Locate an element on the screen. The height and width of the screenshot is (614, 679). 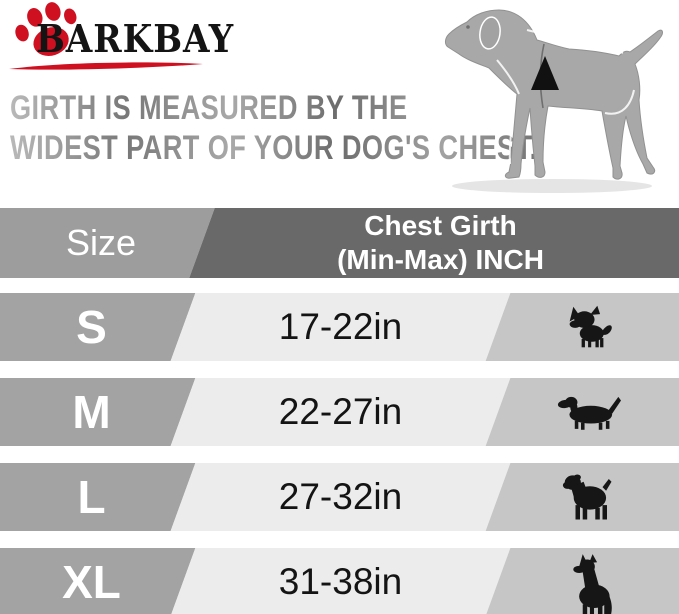
dog-silhouette is located at coordinates (554, 94).